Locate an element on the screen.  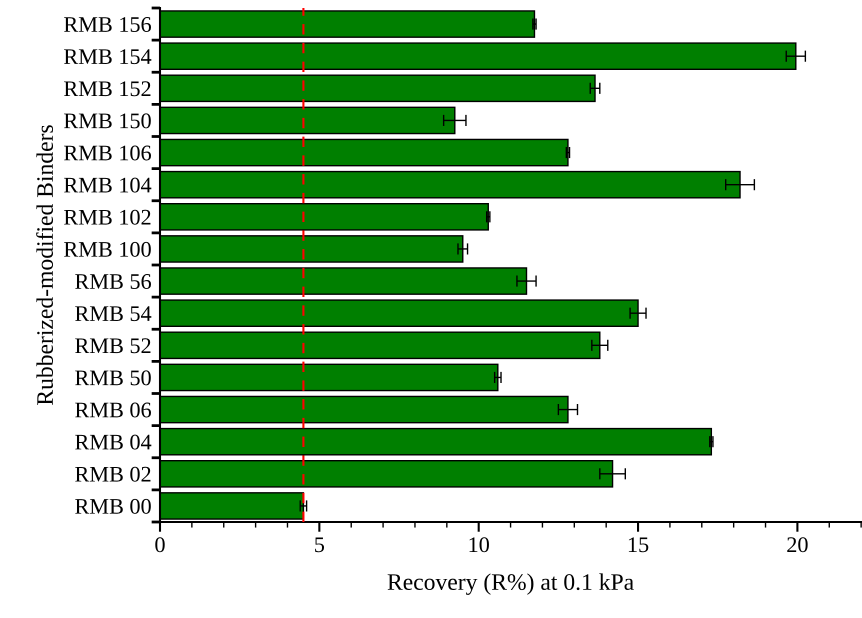
y-tick-label: RMB 50 is located at coordinates (113, 378).